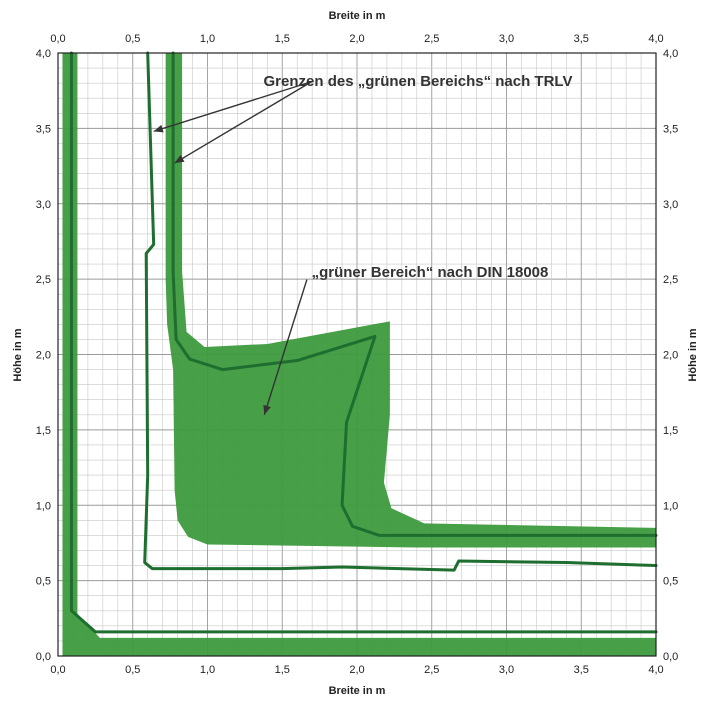 The image size is (706, 702). What do you see at coordinates (43, 431) in the screenshot?
I see `y-tick-label-left: 1,5` at bounding box center [43, 431].